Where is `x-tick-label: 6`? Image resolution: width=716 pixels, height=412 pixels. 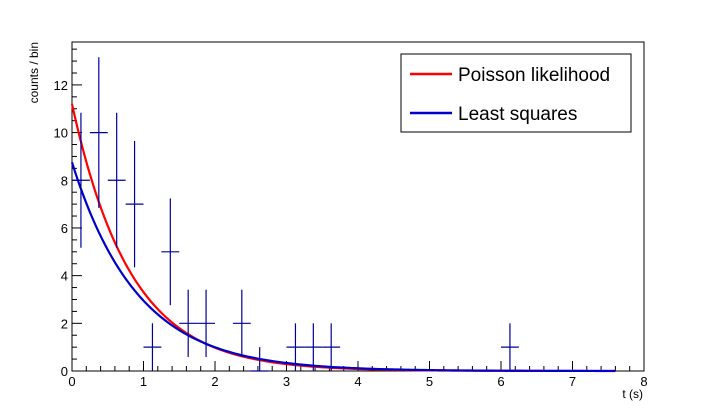 x-tick-label: 6 is located at coordinates (500, 381).